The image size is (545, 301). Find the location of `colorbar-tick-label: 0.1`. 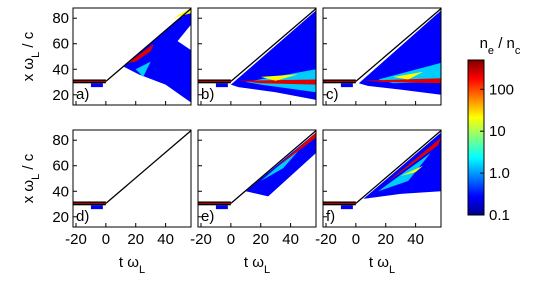

colorbar-tick-label: 0.1 is located at coordinates (499, 215).